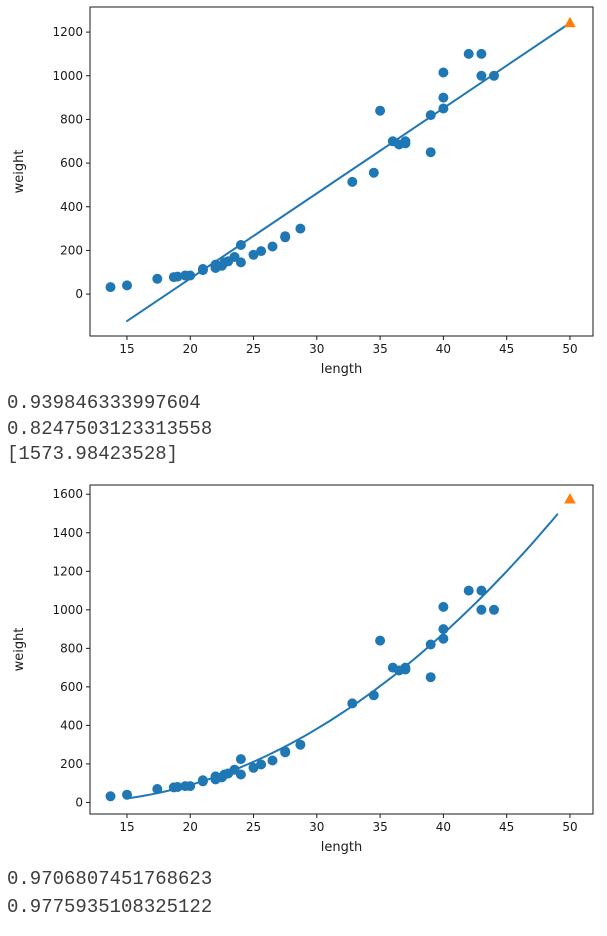 The height and width of the screenshot is (936, 607). I want to click on stdout-line-train-score: 0.939846333997604, so click(104, 403).